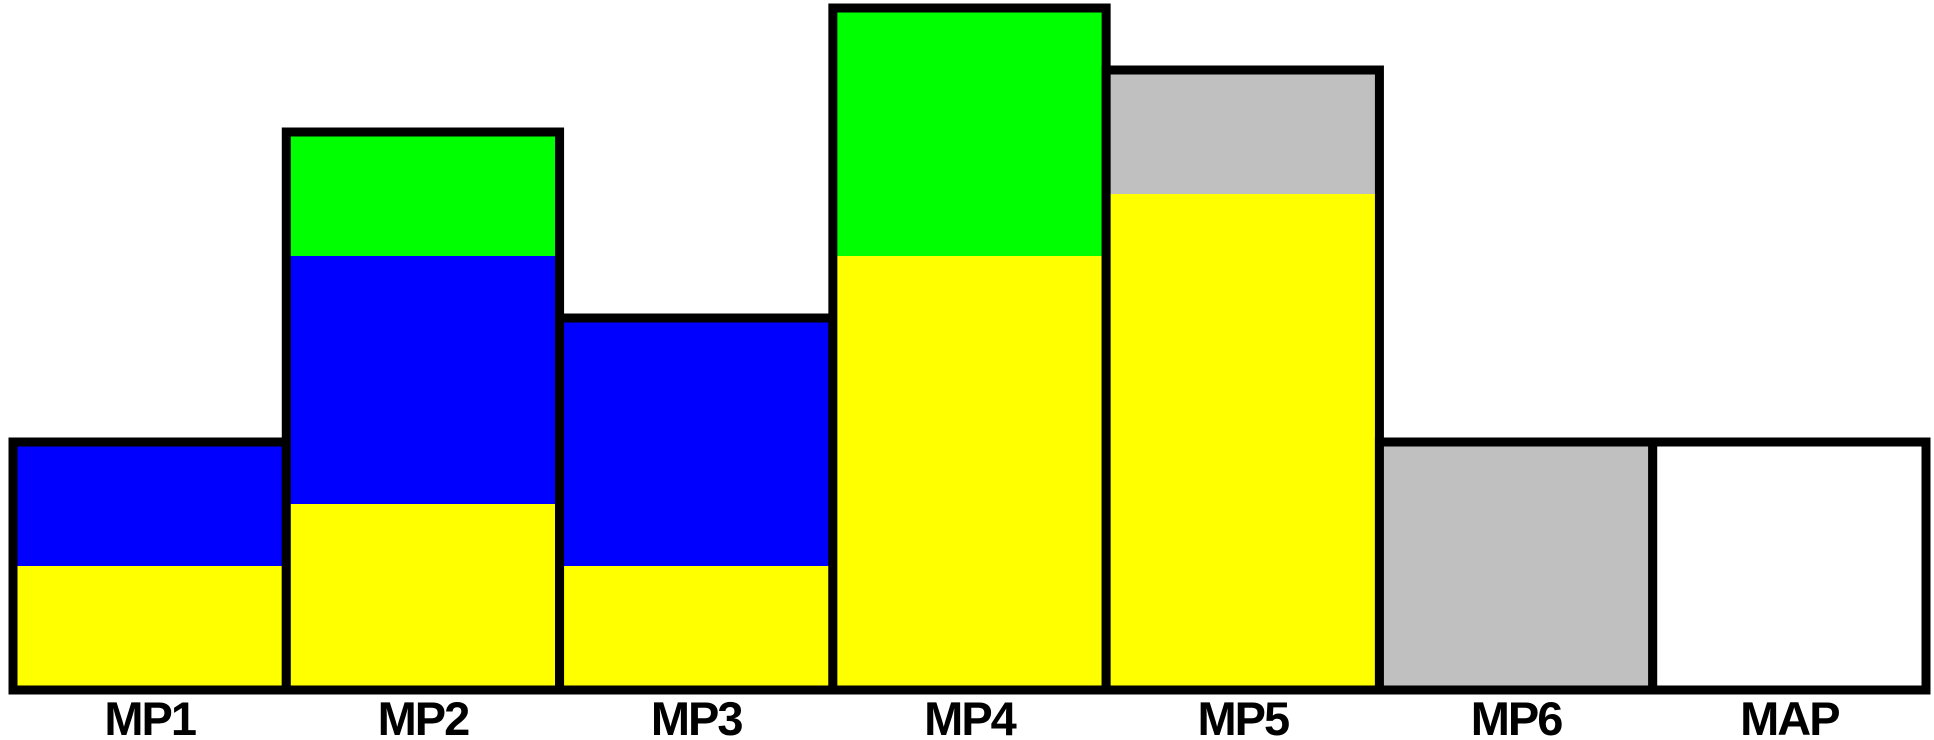 Image resolution: width=1934 pixels, height=740 pixels. Describe the element at coordinates (1243, 716) in the screenshot. I see `category-label-mp5: MP5` at that location.